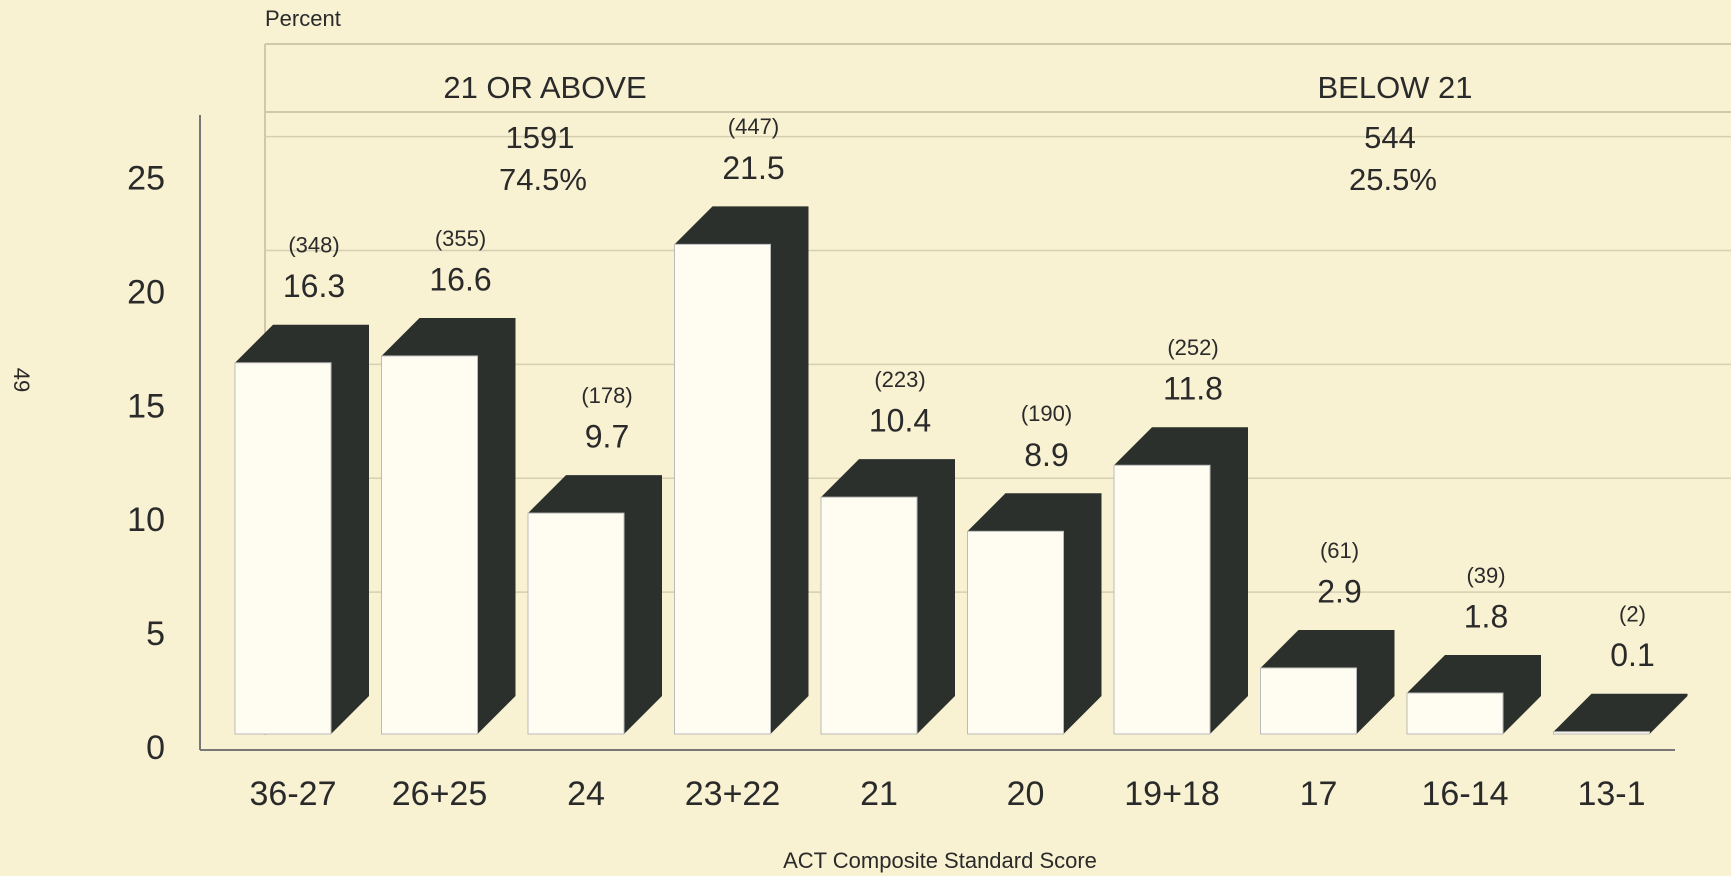 Image resolution: width=1731 pixels, height=876 pixels. I want to click on value-label: 10.4, so click(900, 421).